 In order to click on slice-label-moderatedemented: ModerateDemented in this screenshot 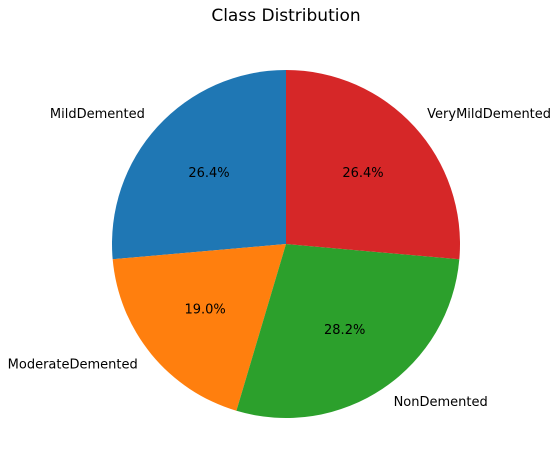, I will do `click(73, 365)`.